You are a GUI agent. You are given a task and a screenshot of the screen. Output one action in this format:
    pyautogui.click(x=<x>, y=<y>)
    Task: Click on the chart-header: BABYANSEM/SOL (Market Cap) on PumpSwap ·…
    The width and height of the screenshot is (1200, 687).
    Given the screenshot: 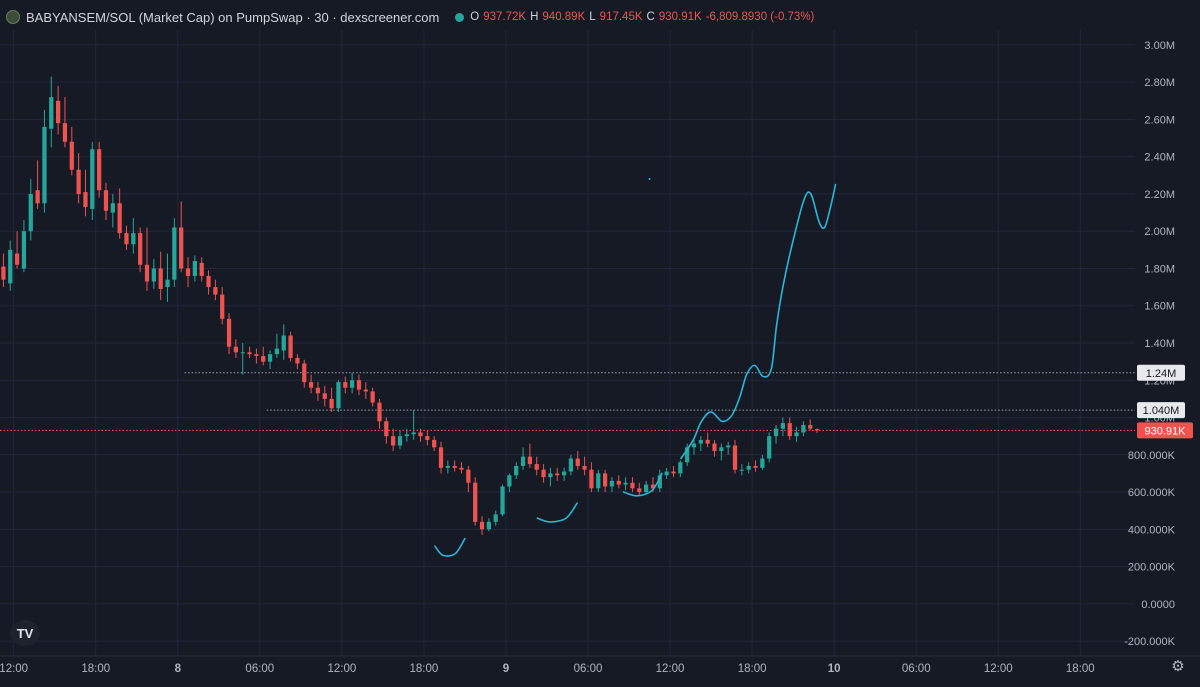 What is the action you would take?
    pyautogui.click(x=410, y=17)
    